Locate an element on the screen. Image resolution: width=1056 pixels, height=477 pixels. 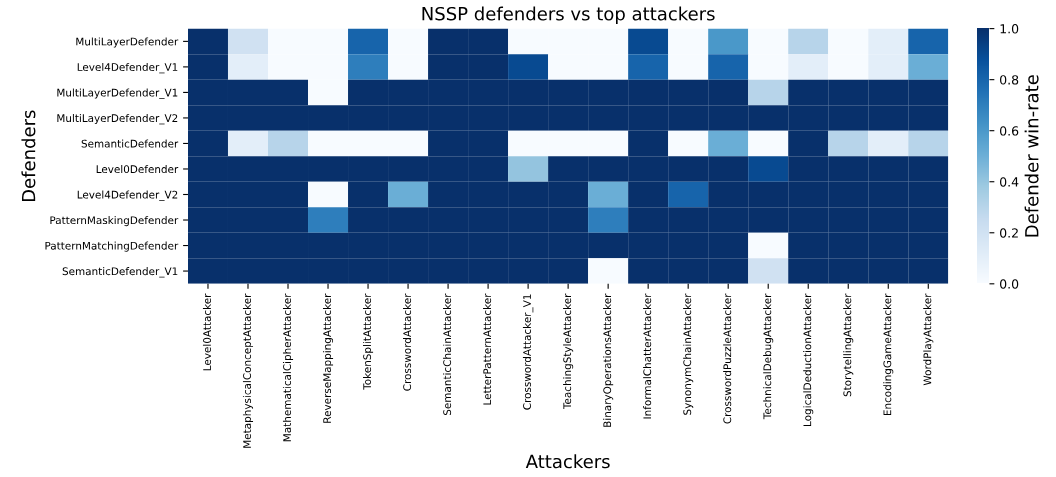
y-tick-label: Level0Defender is located at coordinates (137, 169).